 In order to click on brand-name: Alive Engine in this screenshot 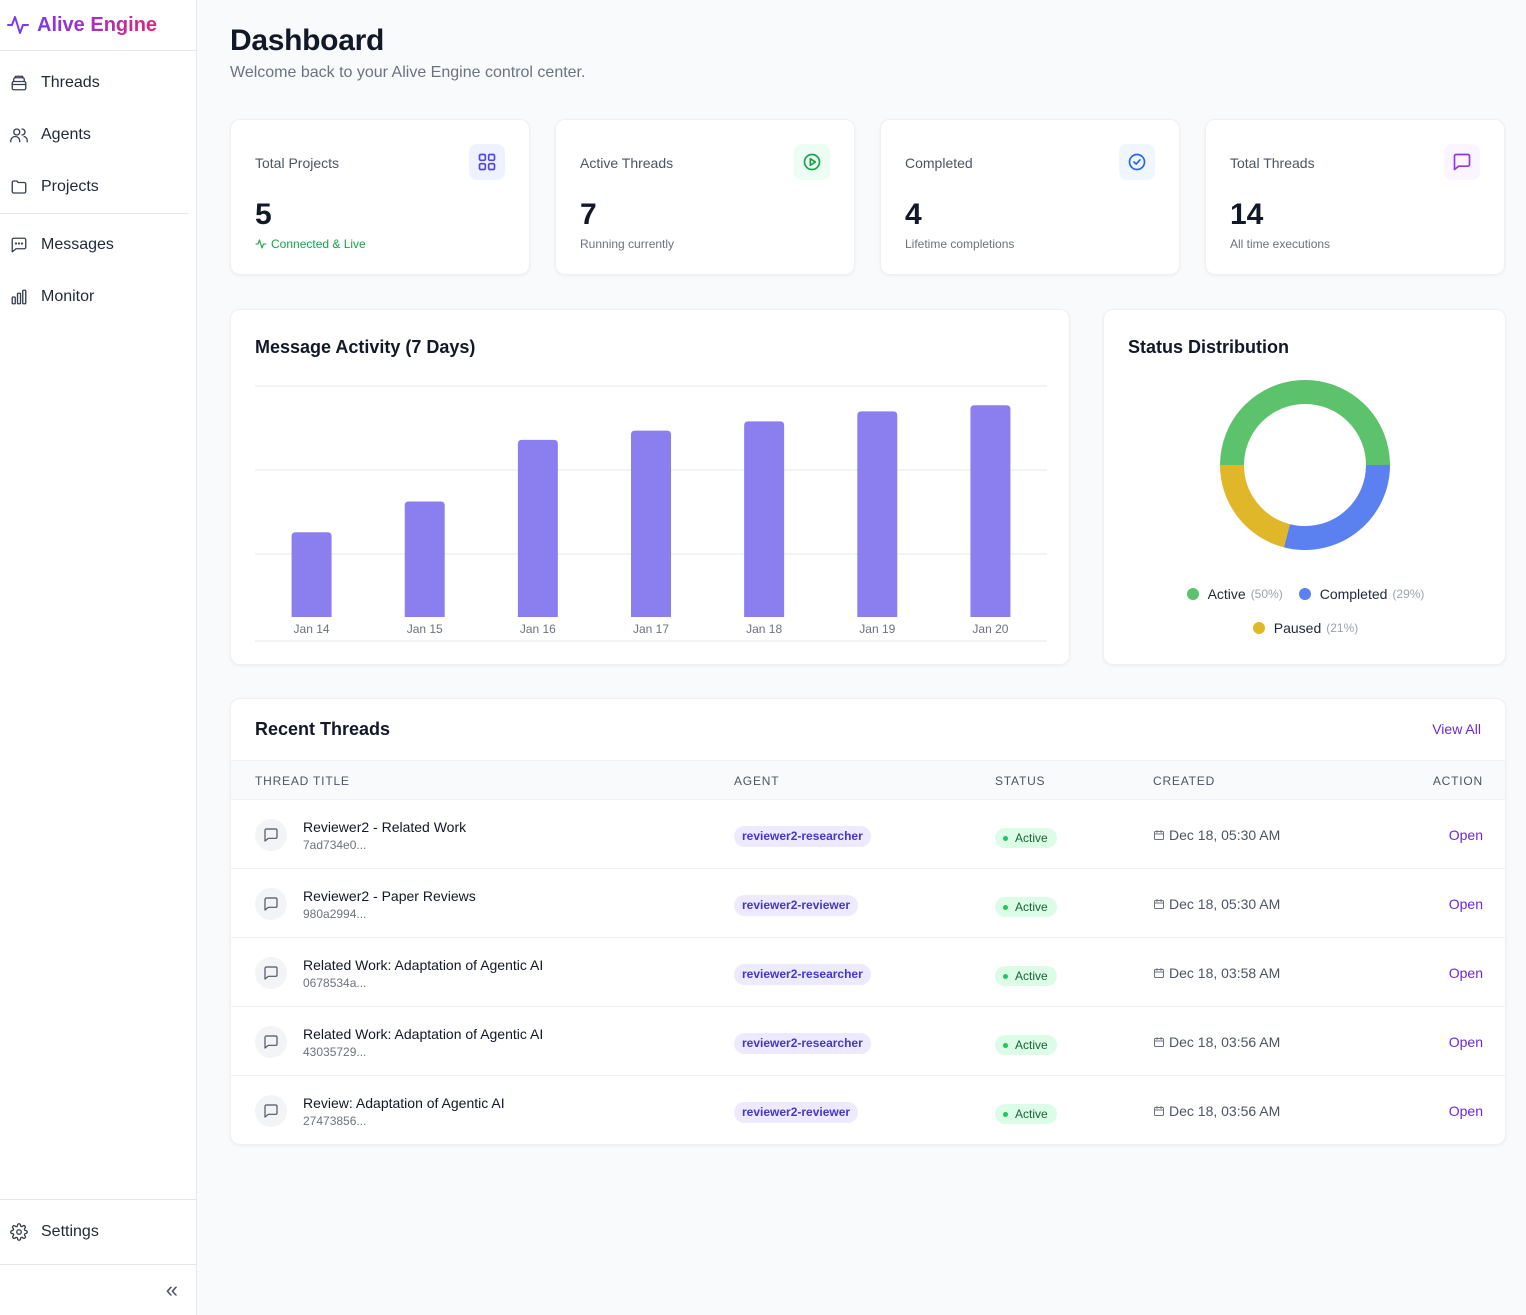, I will do `click(97, 24)`.